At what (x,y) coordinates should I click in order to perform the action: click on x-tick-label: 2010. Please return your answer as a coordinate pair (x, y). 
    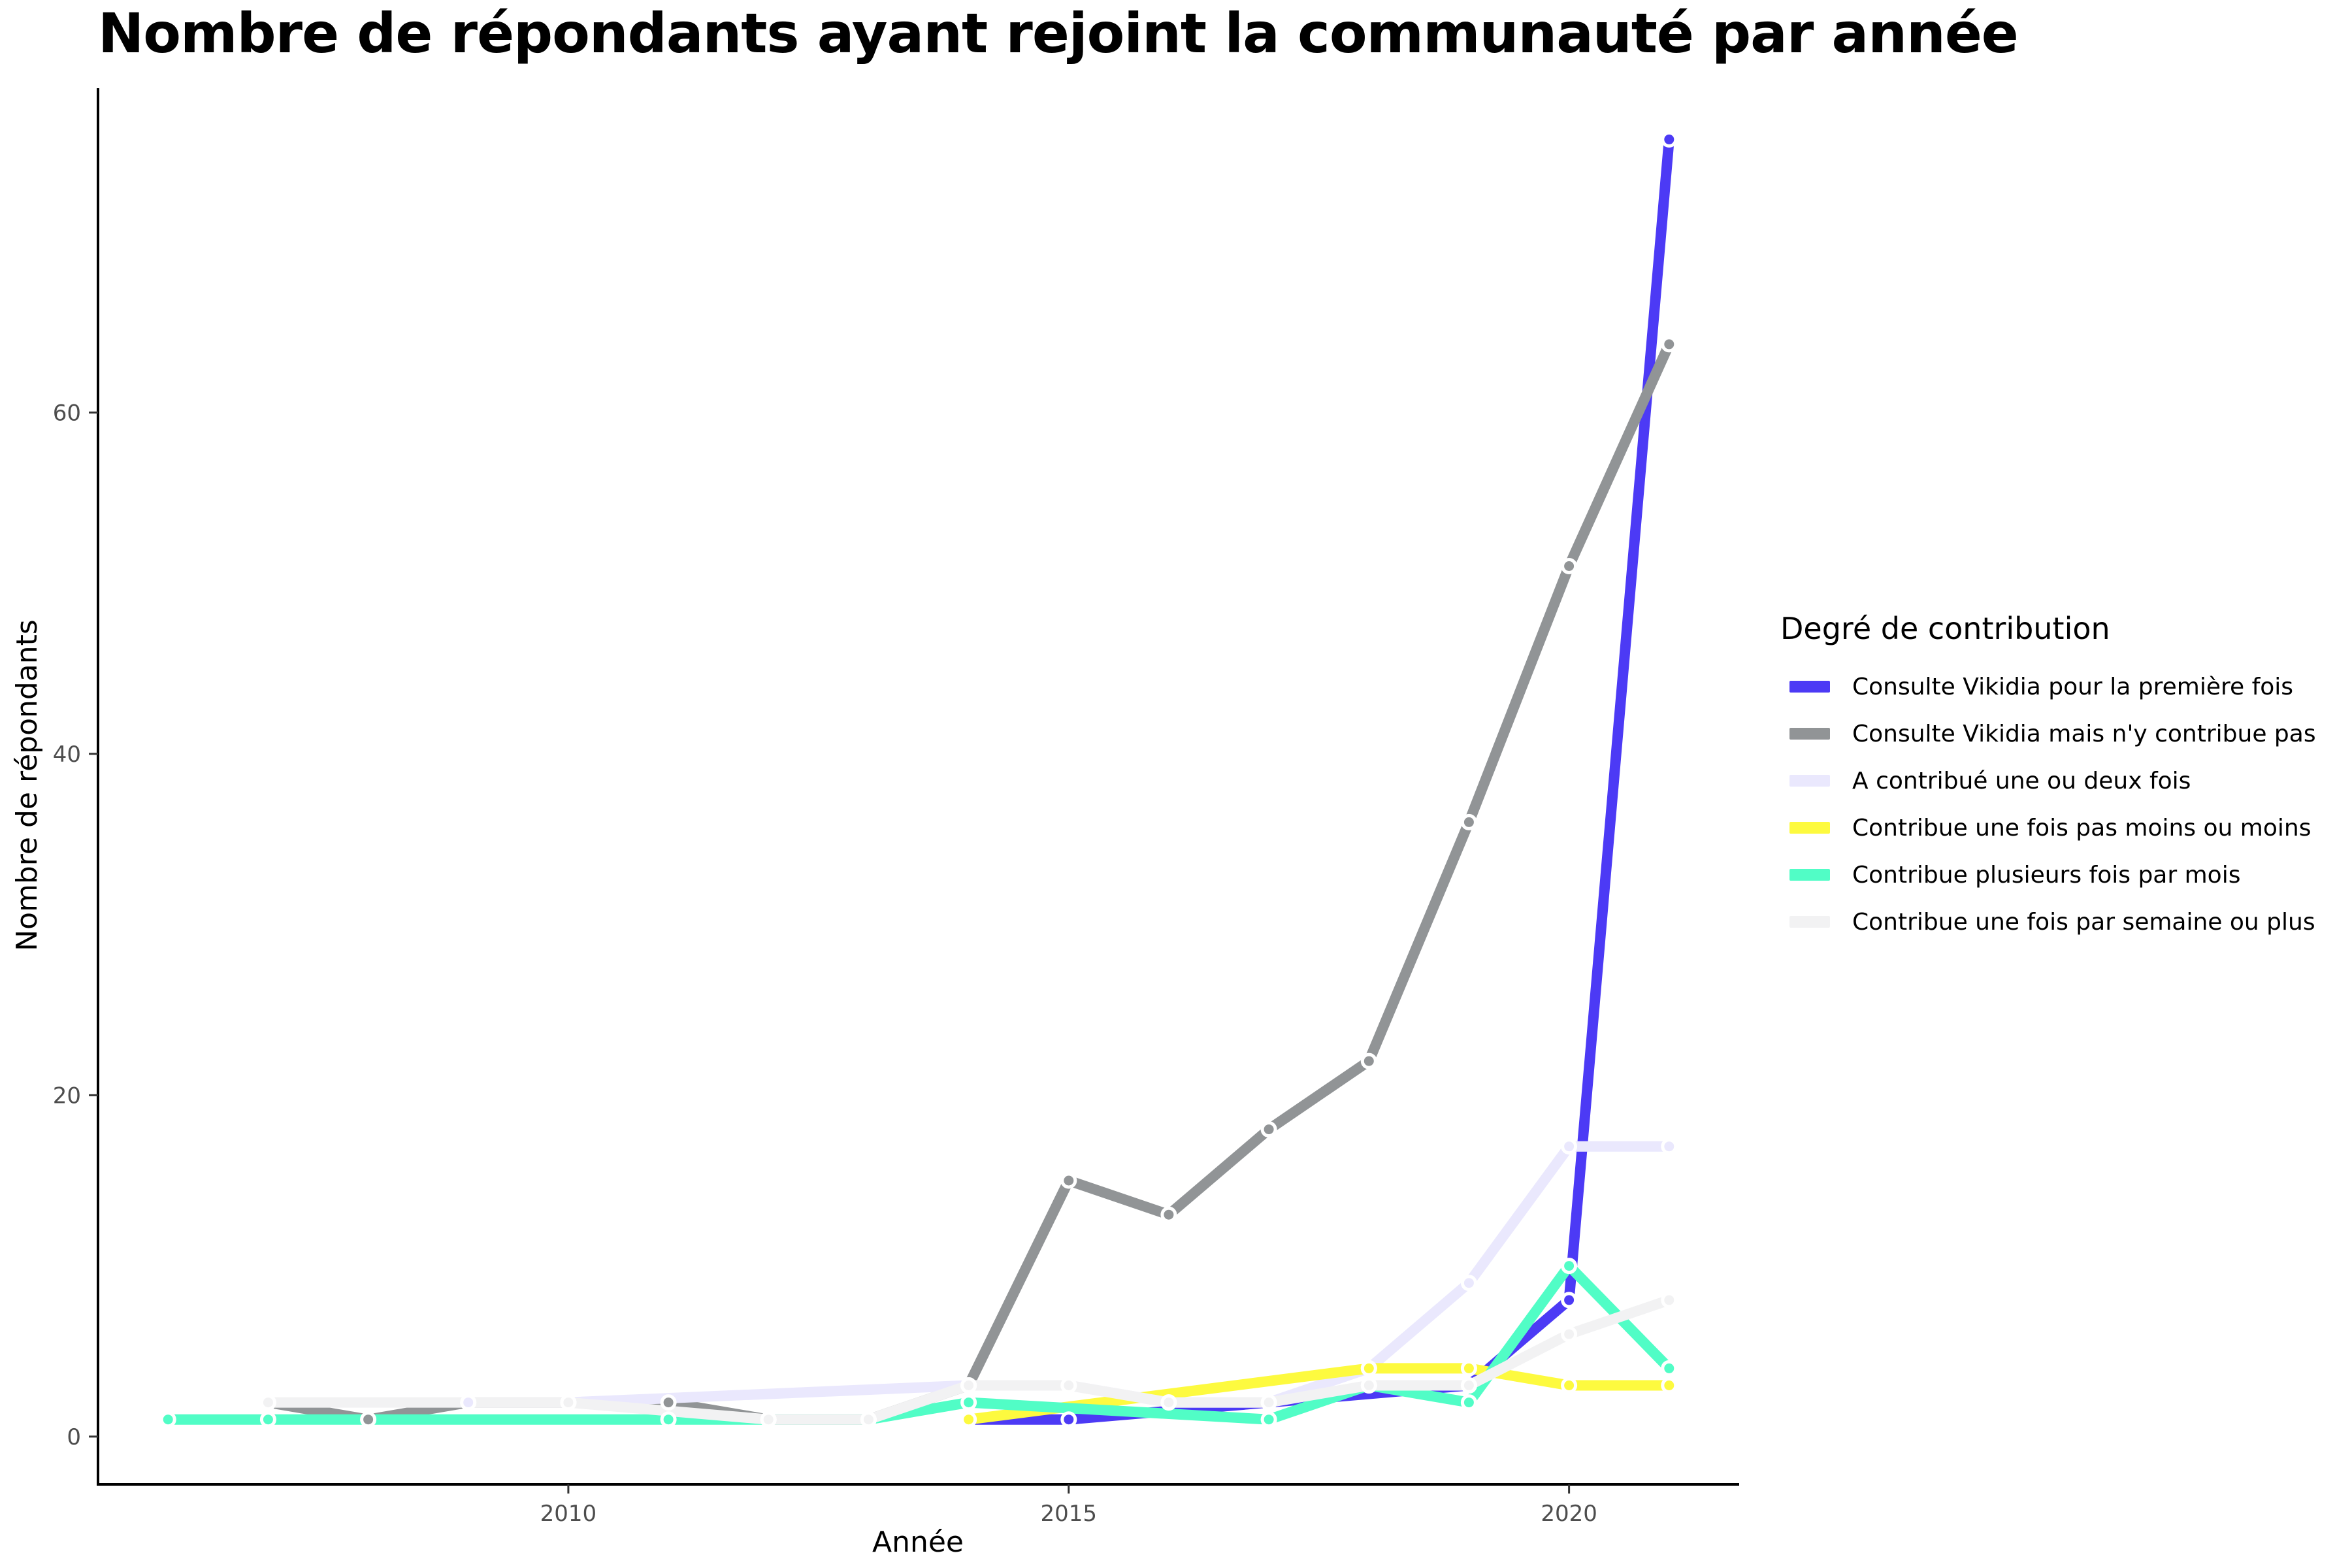
    Looking at the image, I should click on (568, 1514).